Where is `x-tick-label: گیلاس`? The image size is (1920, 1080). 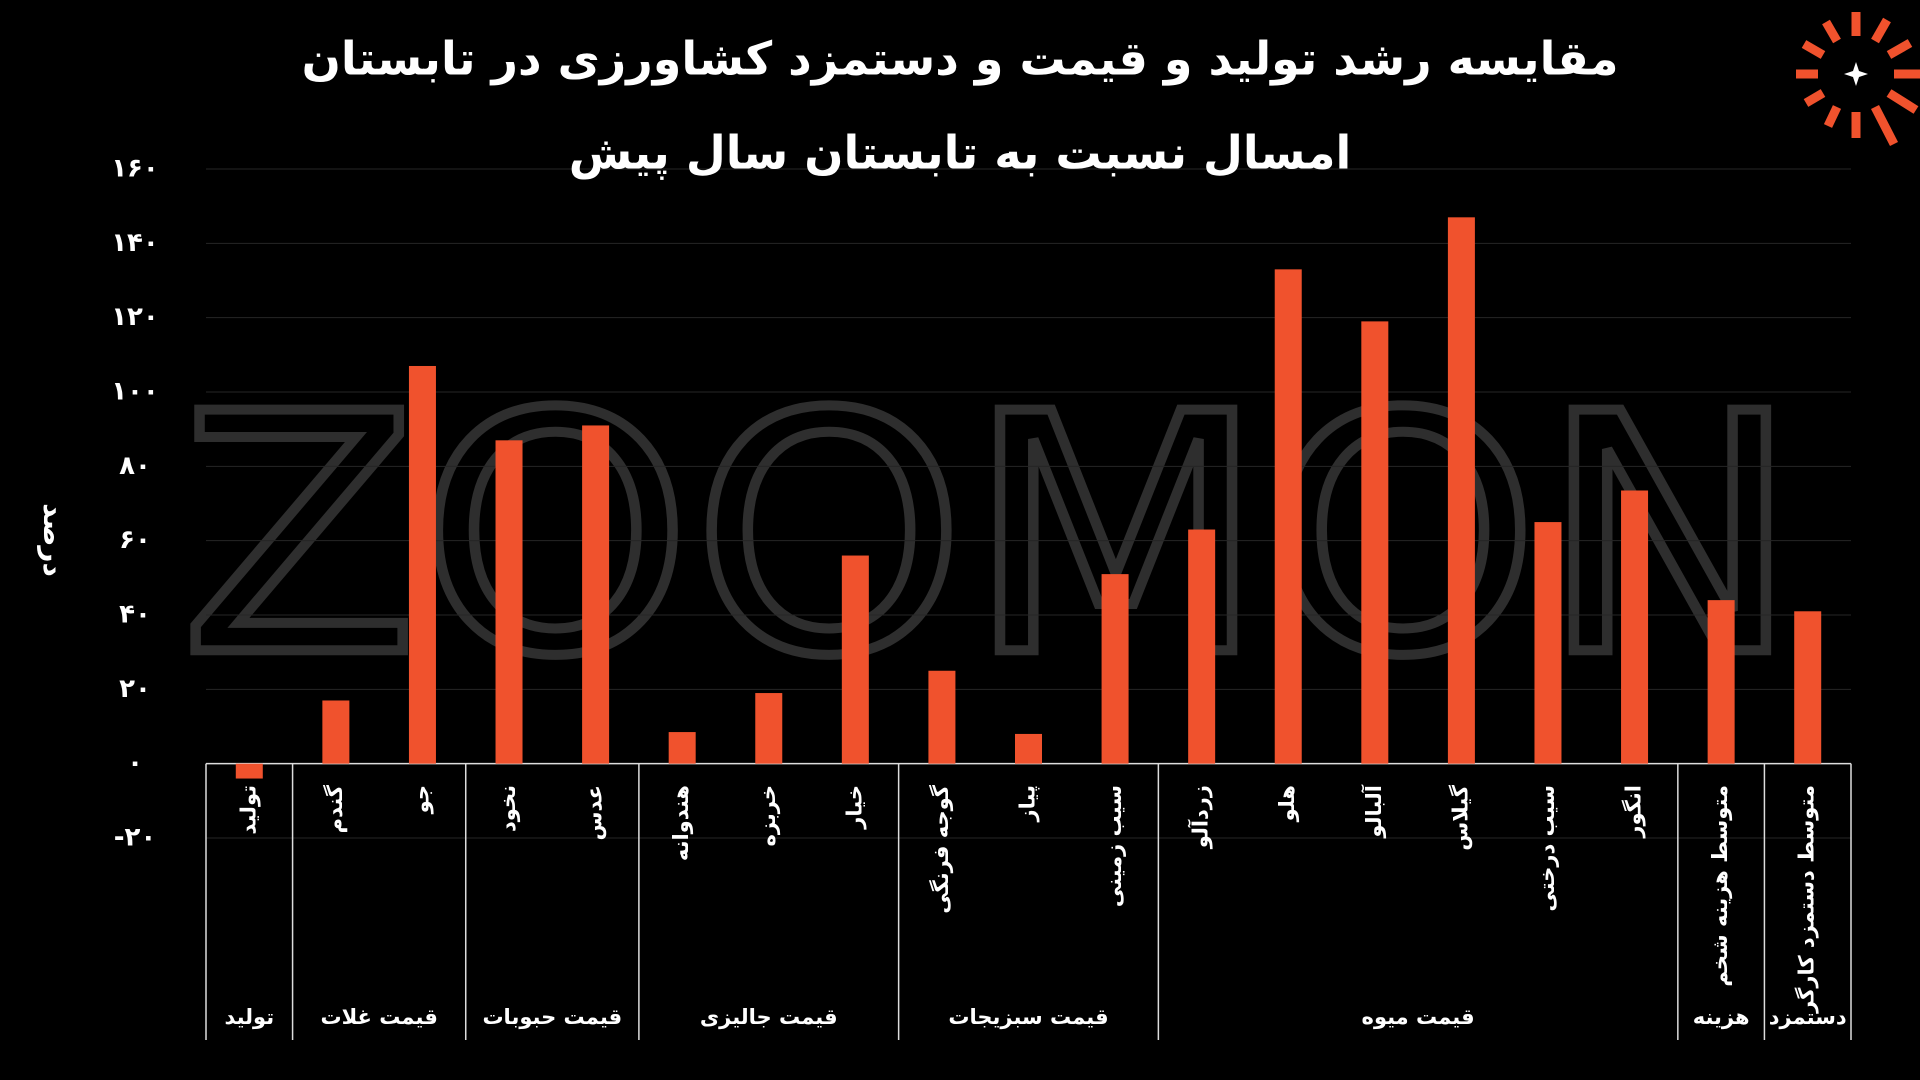
x-tick-label: گیلاس is located at coordinates (1459, 817).